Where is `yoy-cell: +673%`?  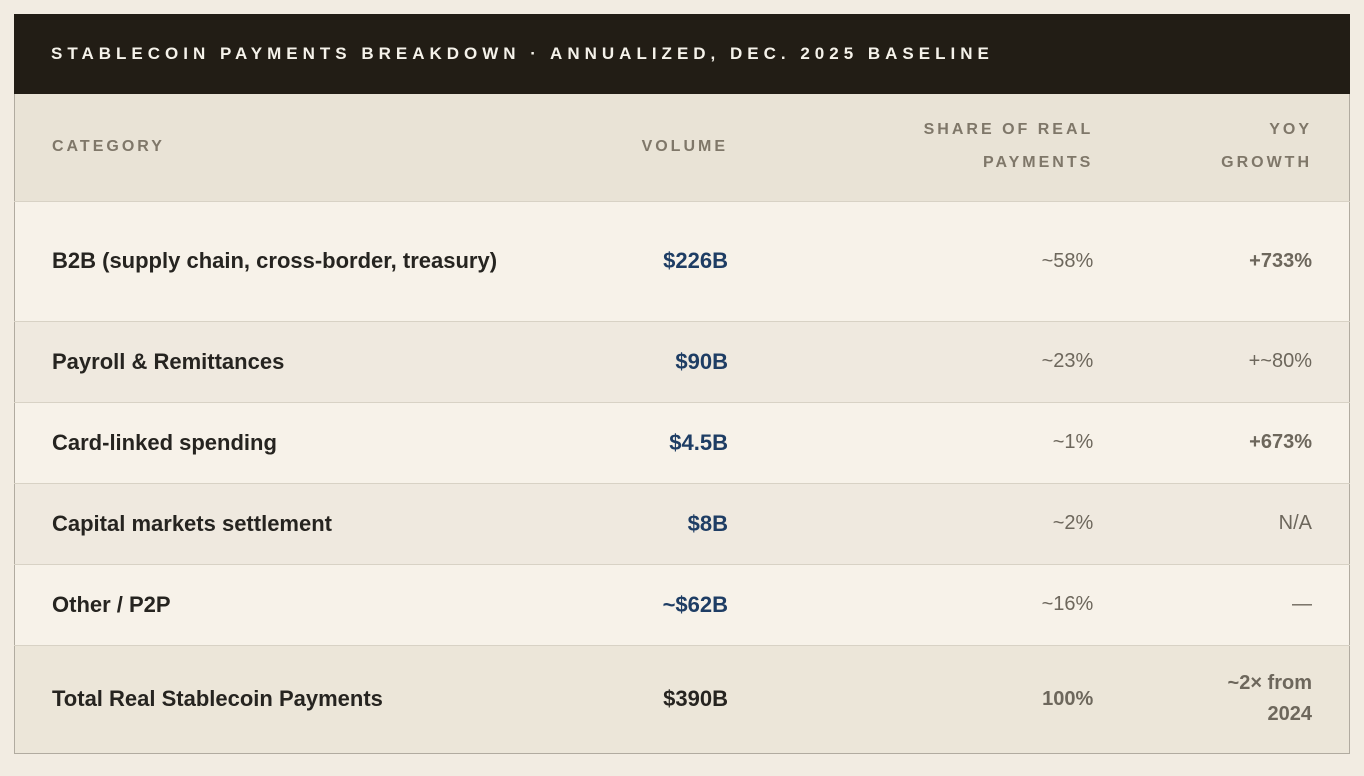 yoy-cell: +673% is located at coordinates (1221, 442).